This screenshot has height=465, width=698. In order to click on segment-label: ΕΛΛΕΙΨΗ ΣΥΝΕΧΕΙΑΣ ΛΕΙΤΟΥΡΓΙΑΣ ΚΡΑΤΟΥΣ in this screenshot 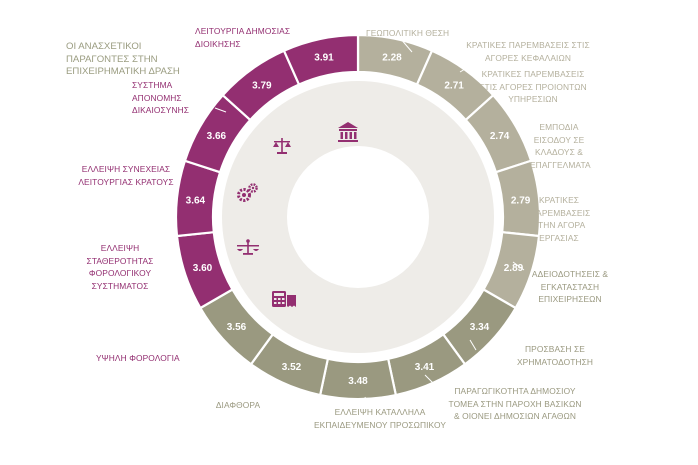, I will do `click(126, 175)`.